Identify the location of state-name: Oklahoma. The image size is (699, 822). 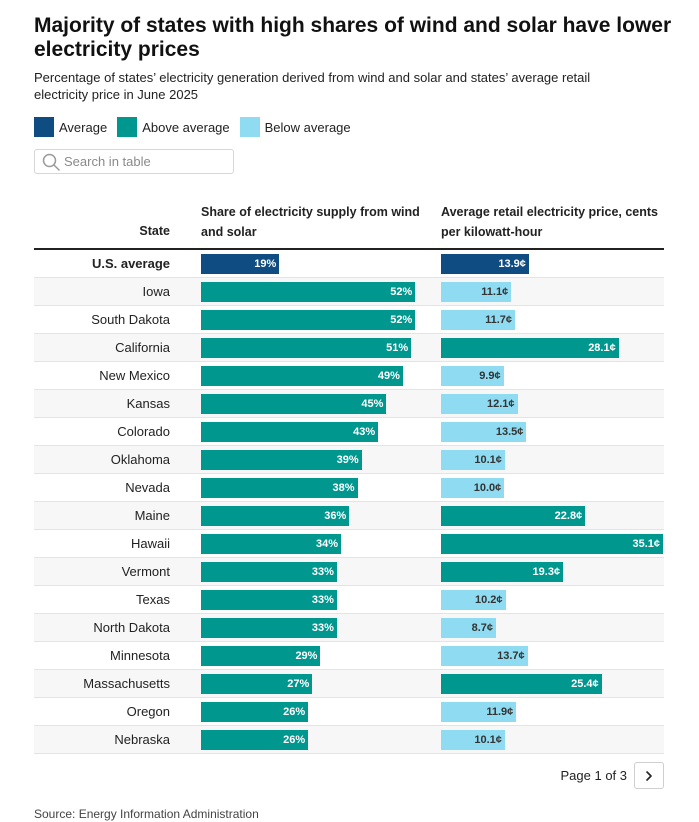
(140, 459).